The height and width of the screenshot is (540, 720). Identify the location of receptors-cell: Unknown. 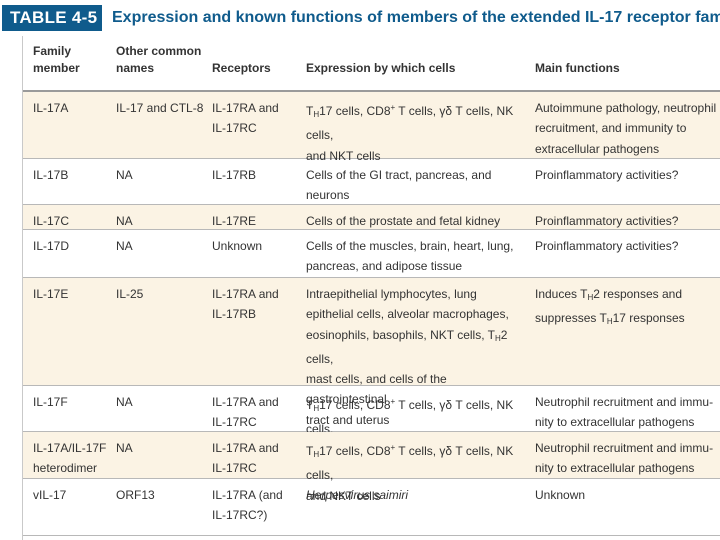
(258, 246).